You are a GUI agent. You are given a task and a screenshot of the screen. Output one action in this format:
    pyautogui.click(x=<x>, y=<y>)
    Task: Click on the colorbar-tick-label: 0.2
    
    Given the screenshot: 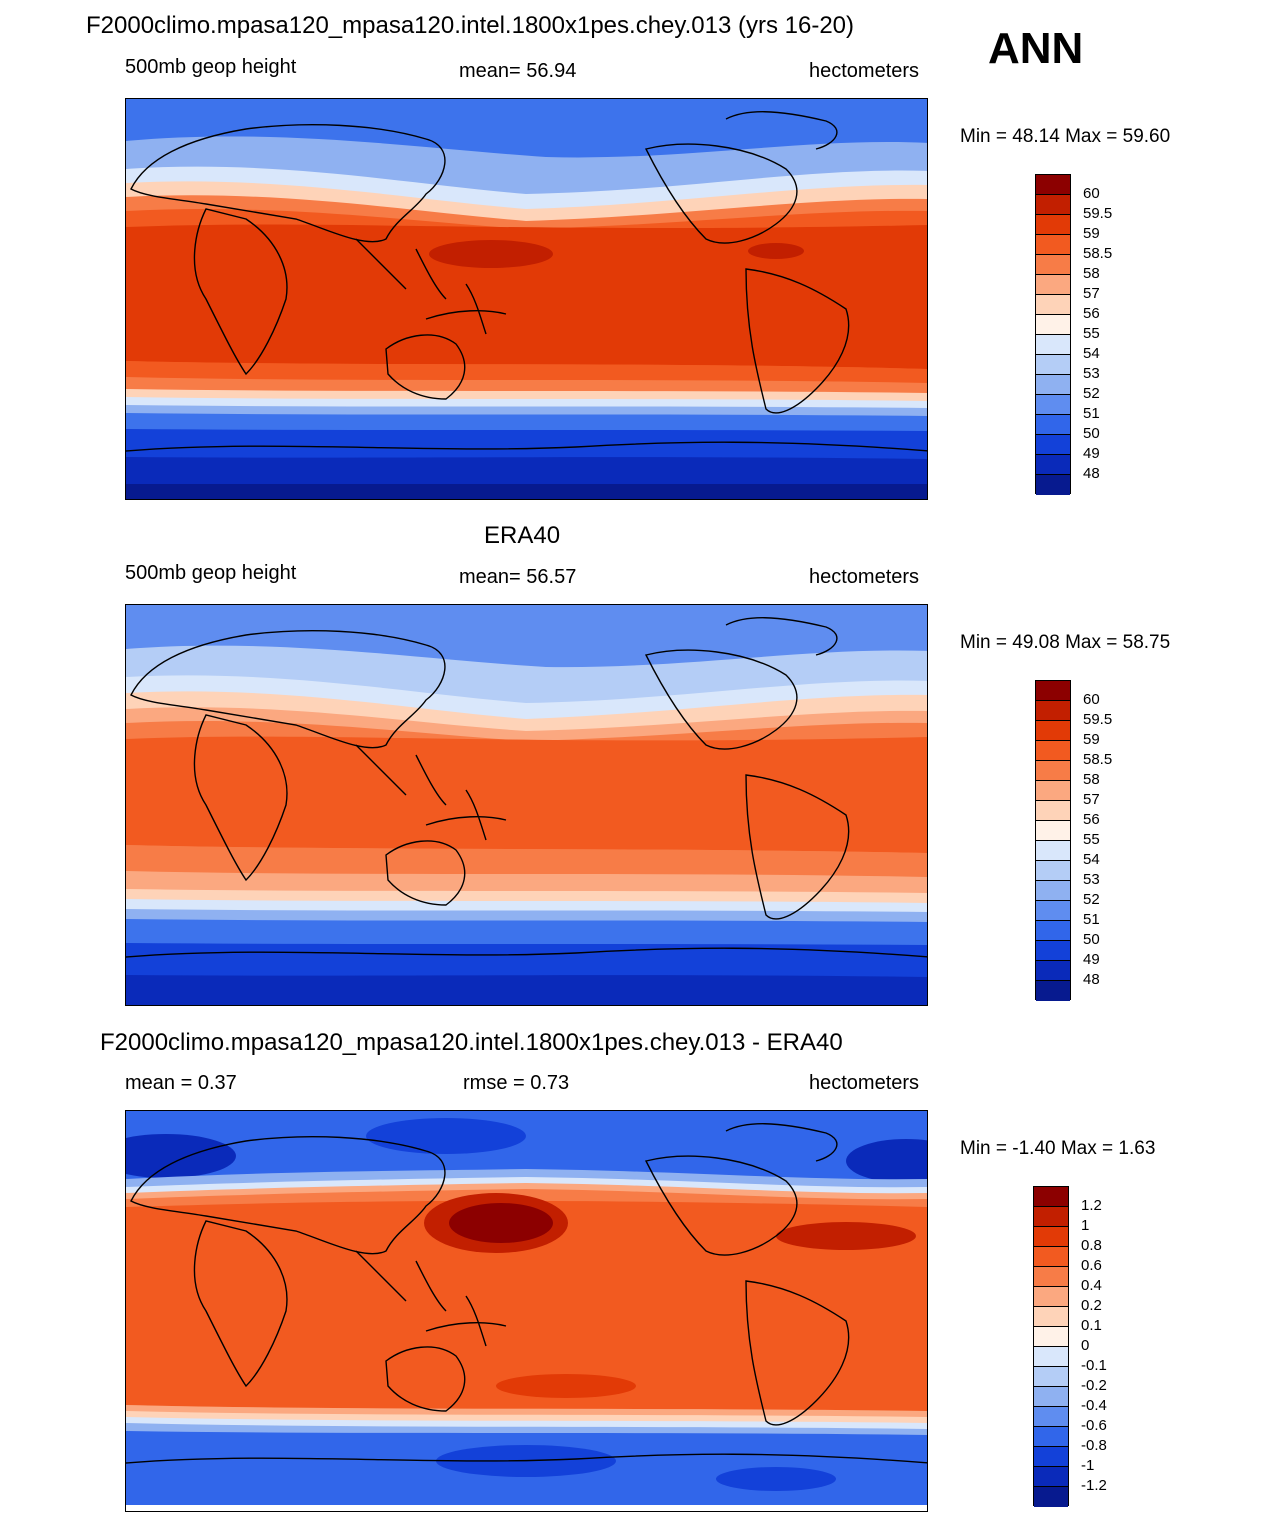 What is the action you would take?
    pyautogui.click(x=1091, y=1305)
    